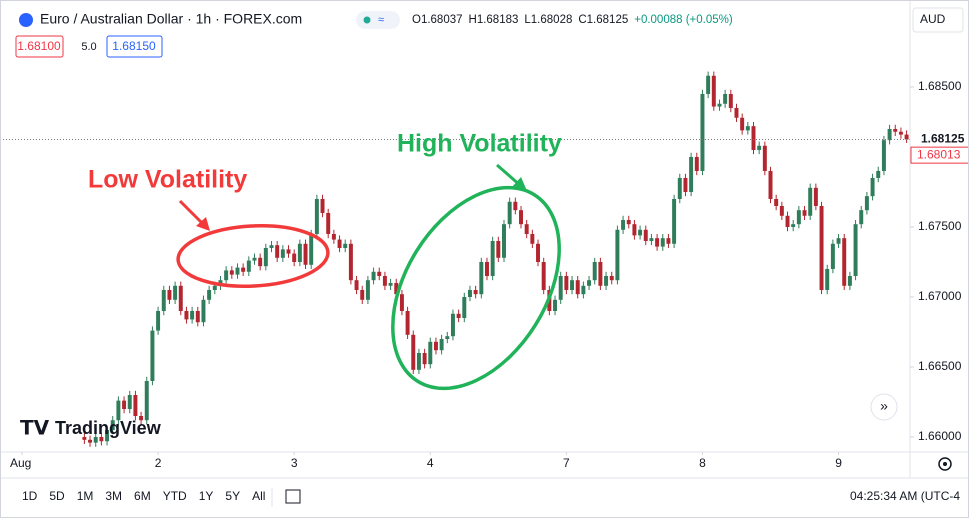 The width and height of the screenshot is (969, 518). What do you see at coordinates (939, 155) in the screenshot?
I see `bid-price-box` at bounding box center [939, 155].